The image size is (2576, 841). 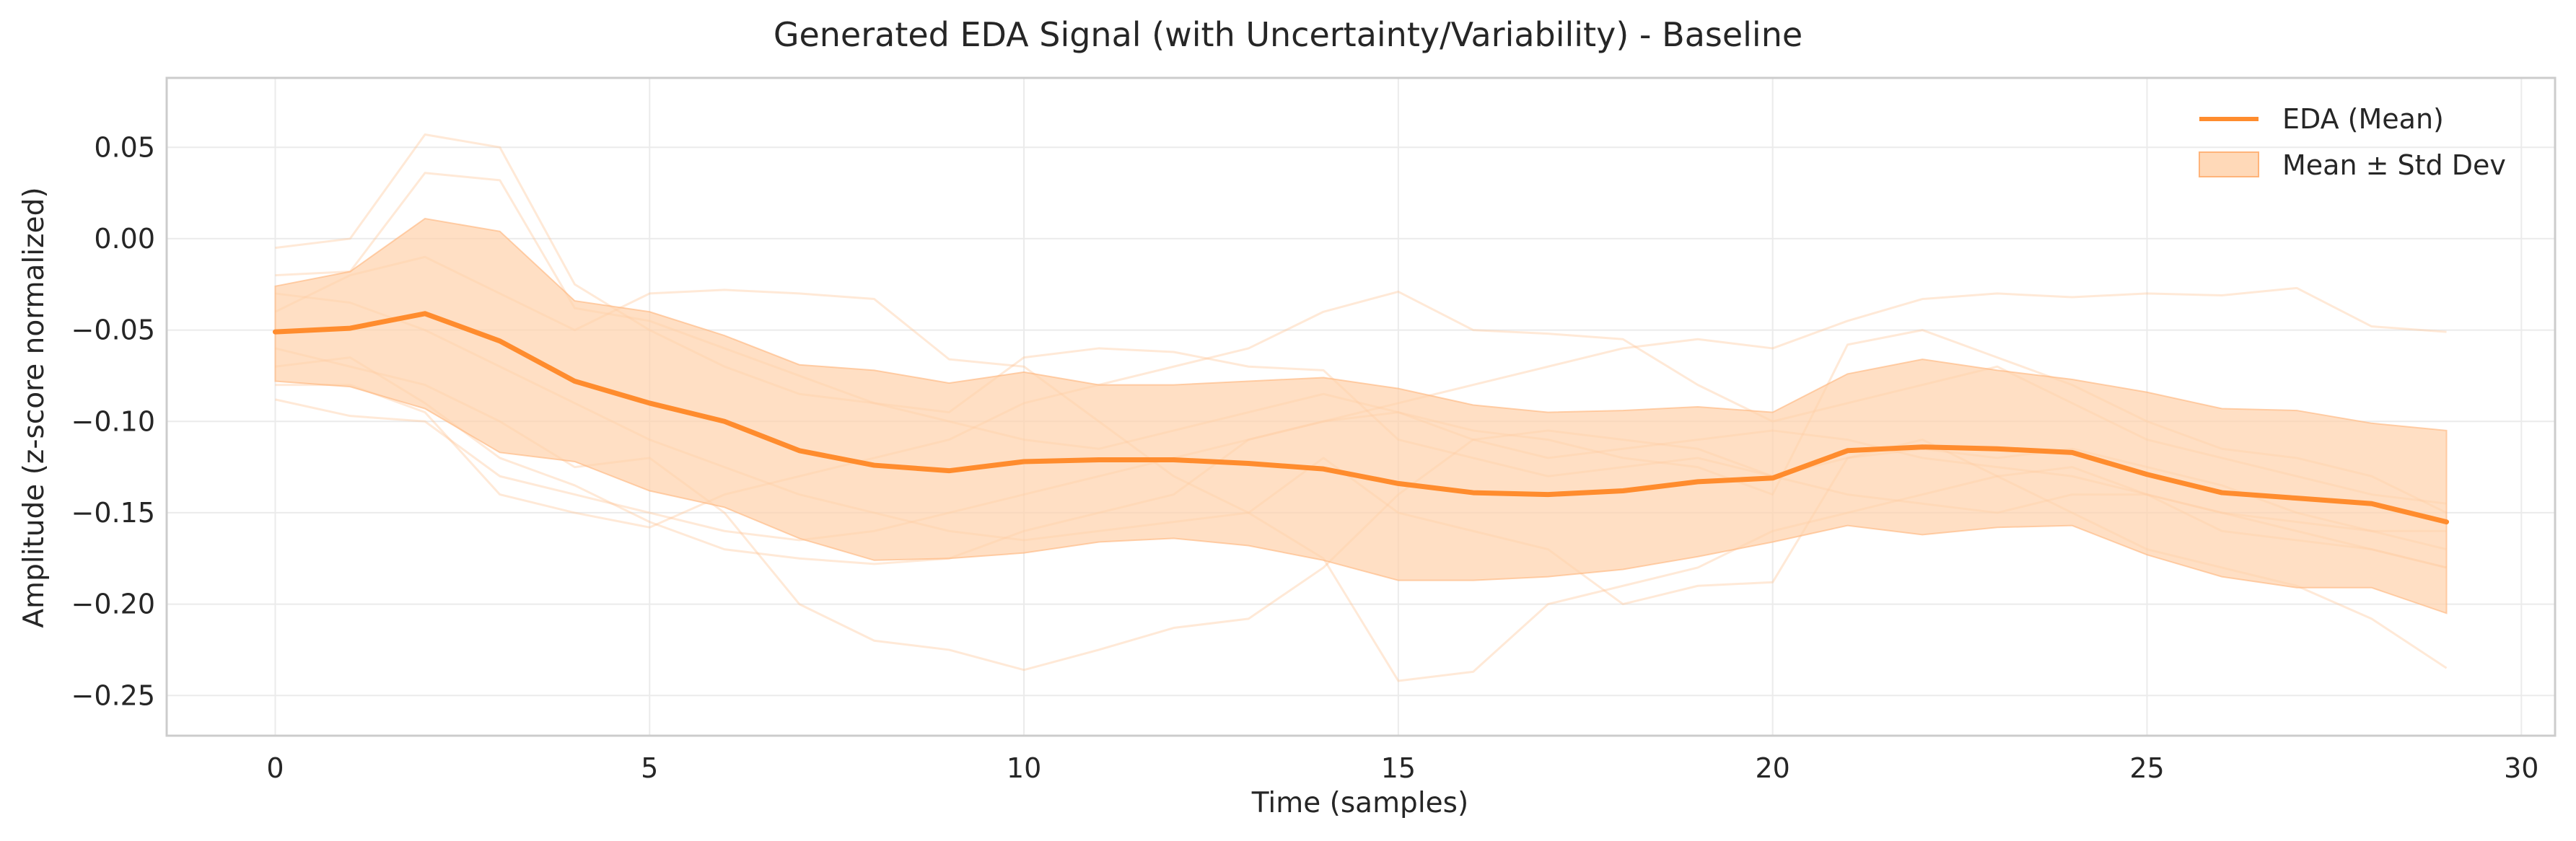 What do you see at coordinates (113, 330) in the screenshot?
I see `y-tick-label: −0.05` at bounding box center [113, 330].